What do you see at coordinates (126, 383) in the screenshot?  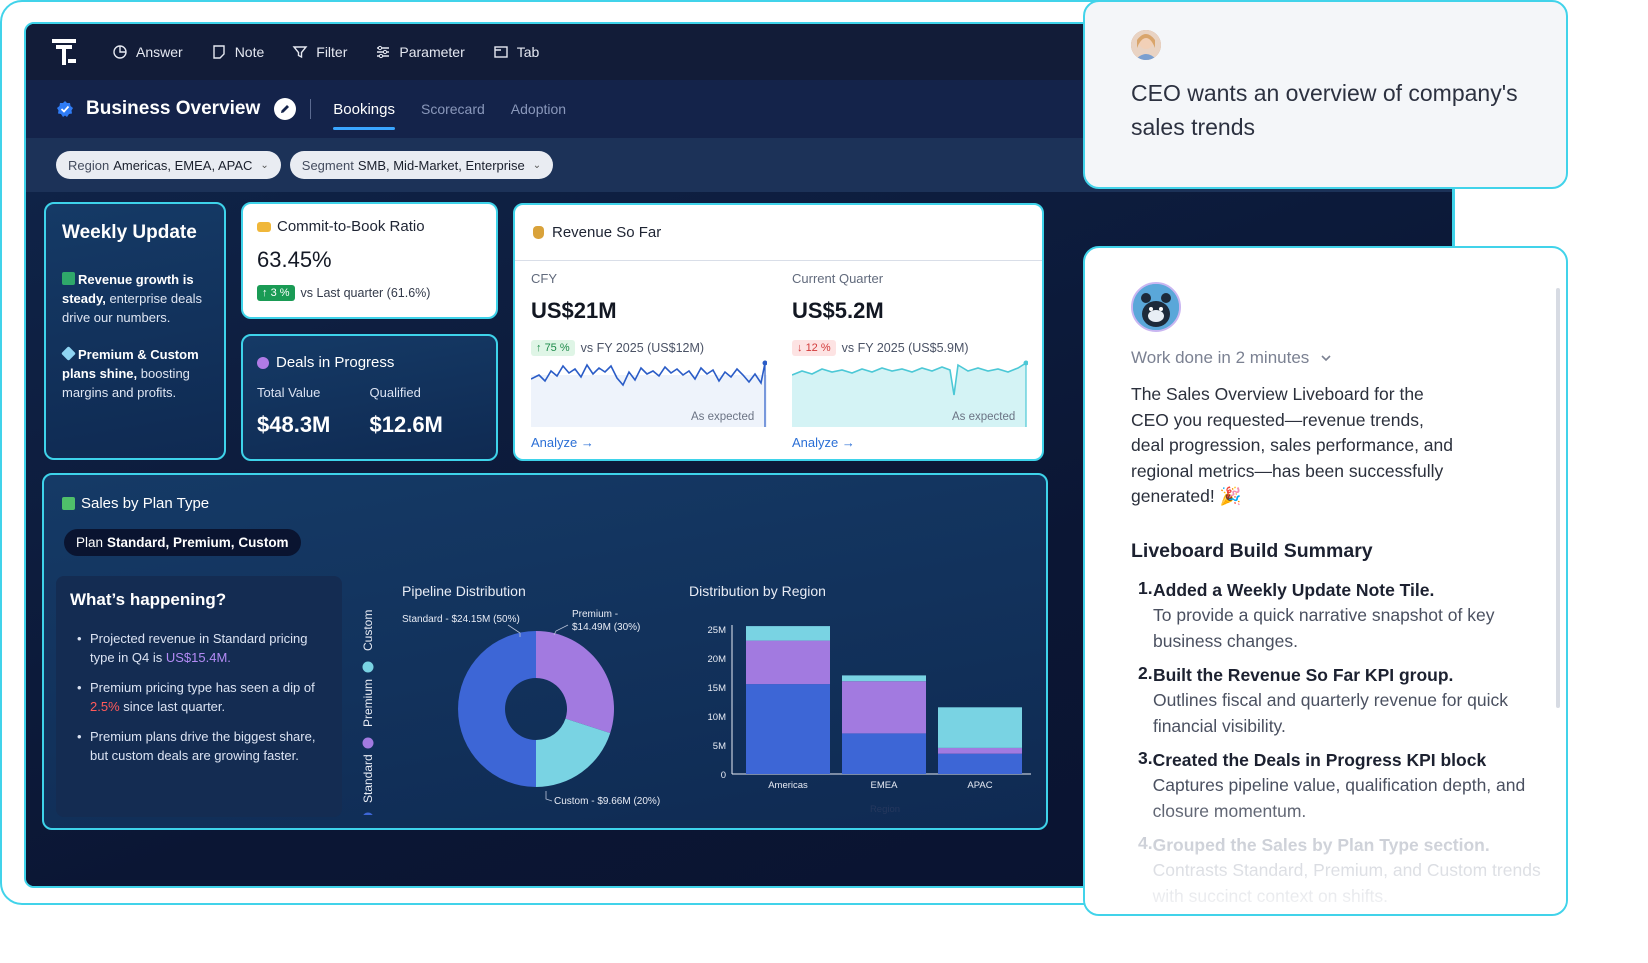 I see `weekly-update-point-2-rest: boosting margins and profits.` at bounding box center [126, 383].